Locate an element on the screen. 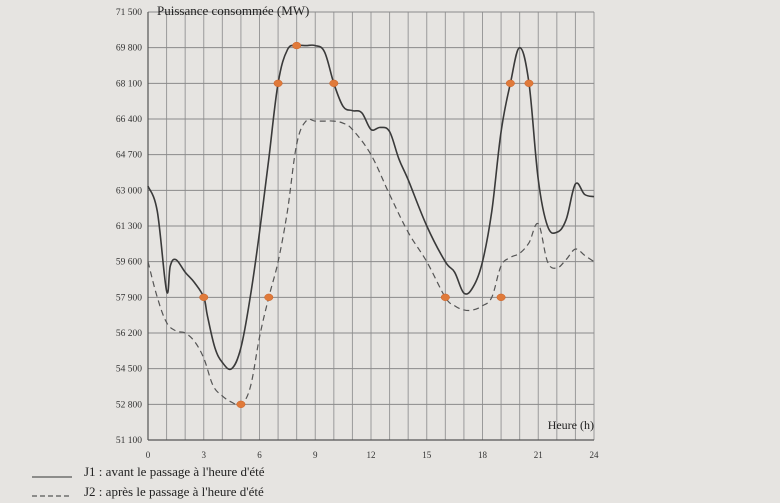  y-tick-label: 59 600 is located at coordinates (129, 263).